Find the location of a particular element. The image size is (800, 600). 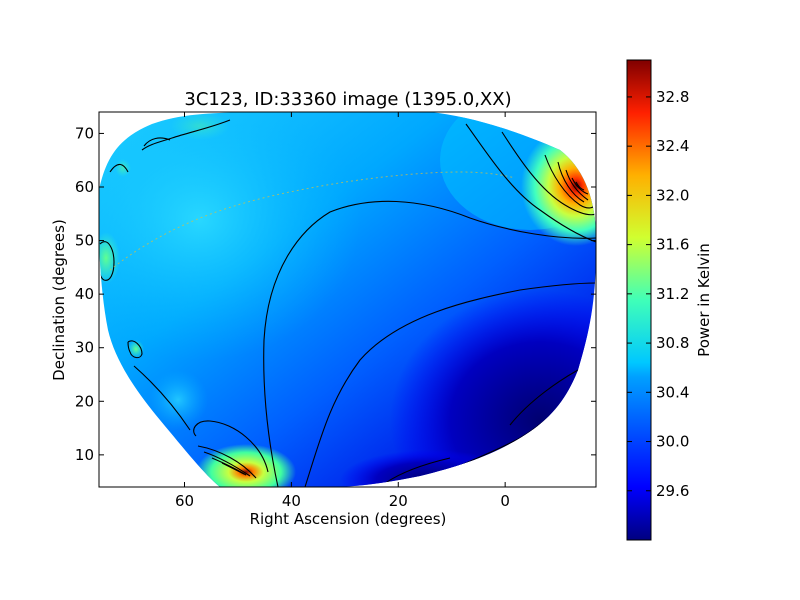

colorbar-ticks: 29.6 30.0 30.4 30.8 31.2 31.6 32.0 32.4 32.8 is located at coordinates (658, 294).